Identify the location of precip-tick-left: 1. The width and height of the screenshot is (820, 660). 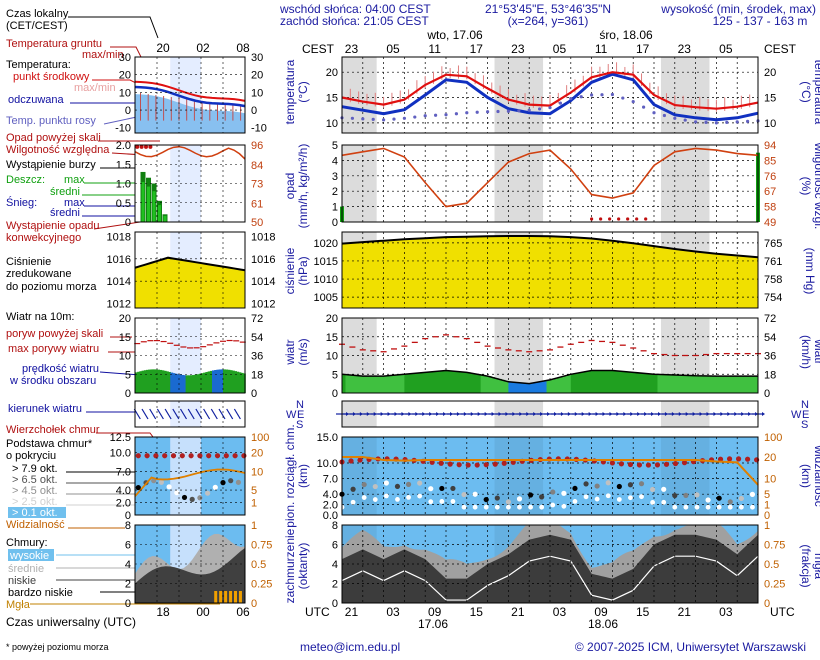
(335, 208).